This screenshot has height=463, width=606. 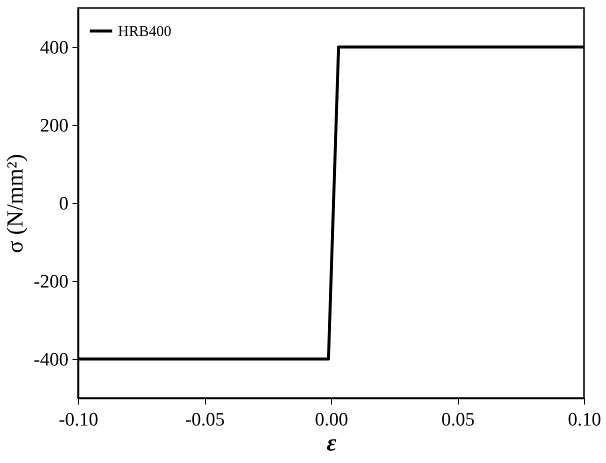 I want to click on x-tick-label: 0.05, so click(x=458, y=420).